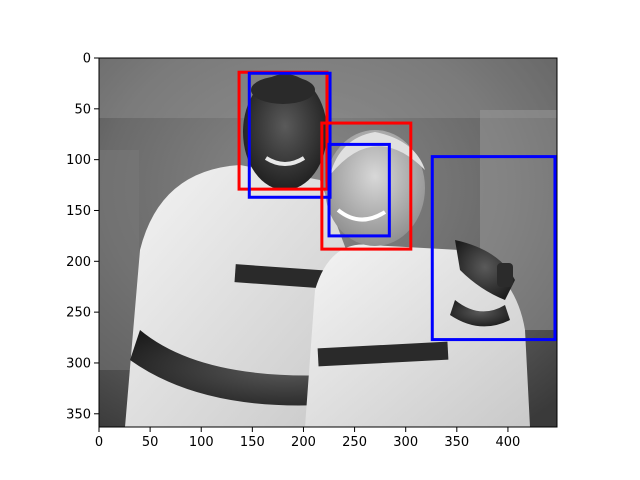 The width and height of the screenshot is (640, 480). I want to click on y-tick-label: 100, so click(78, 160).